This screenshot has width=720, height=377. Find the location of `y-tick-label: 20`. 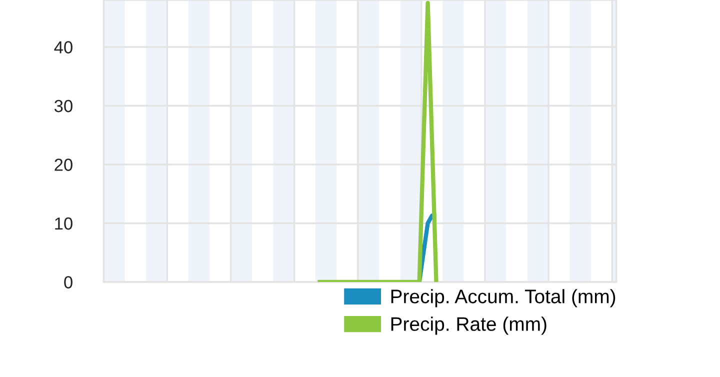

y-tick-label: 20 is located at coordinates (63, 164).